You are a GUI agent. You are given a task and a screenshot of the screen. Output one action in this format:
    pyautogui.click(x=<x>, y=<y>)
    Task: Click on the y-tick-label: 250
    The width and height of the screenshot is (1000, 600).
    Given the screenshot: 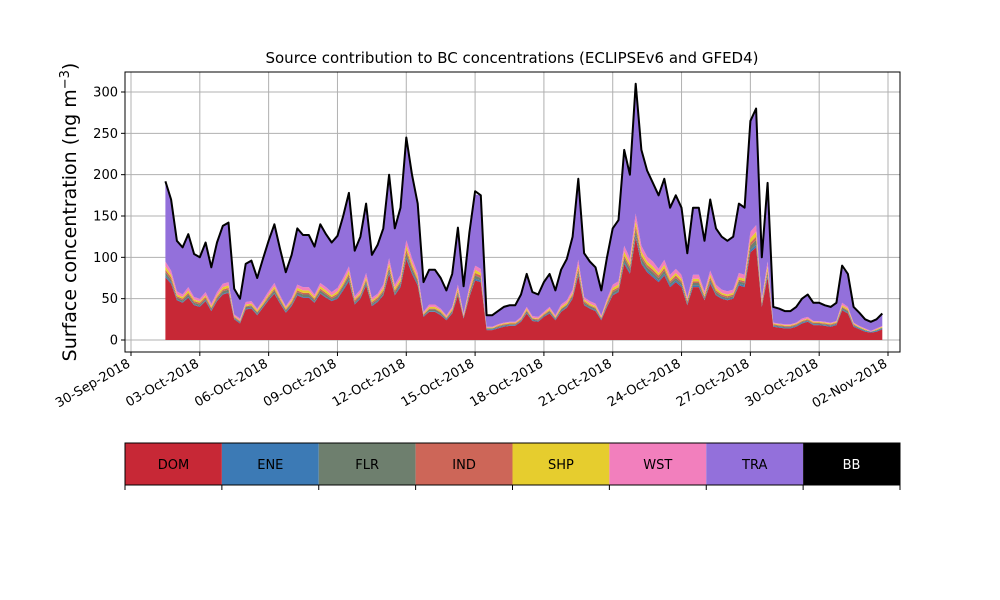 What is the action you would take?
    pyautogui.click(x=105, y=134)
    